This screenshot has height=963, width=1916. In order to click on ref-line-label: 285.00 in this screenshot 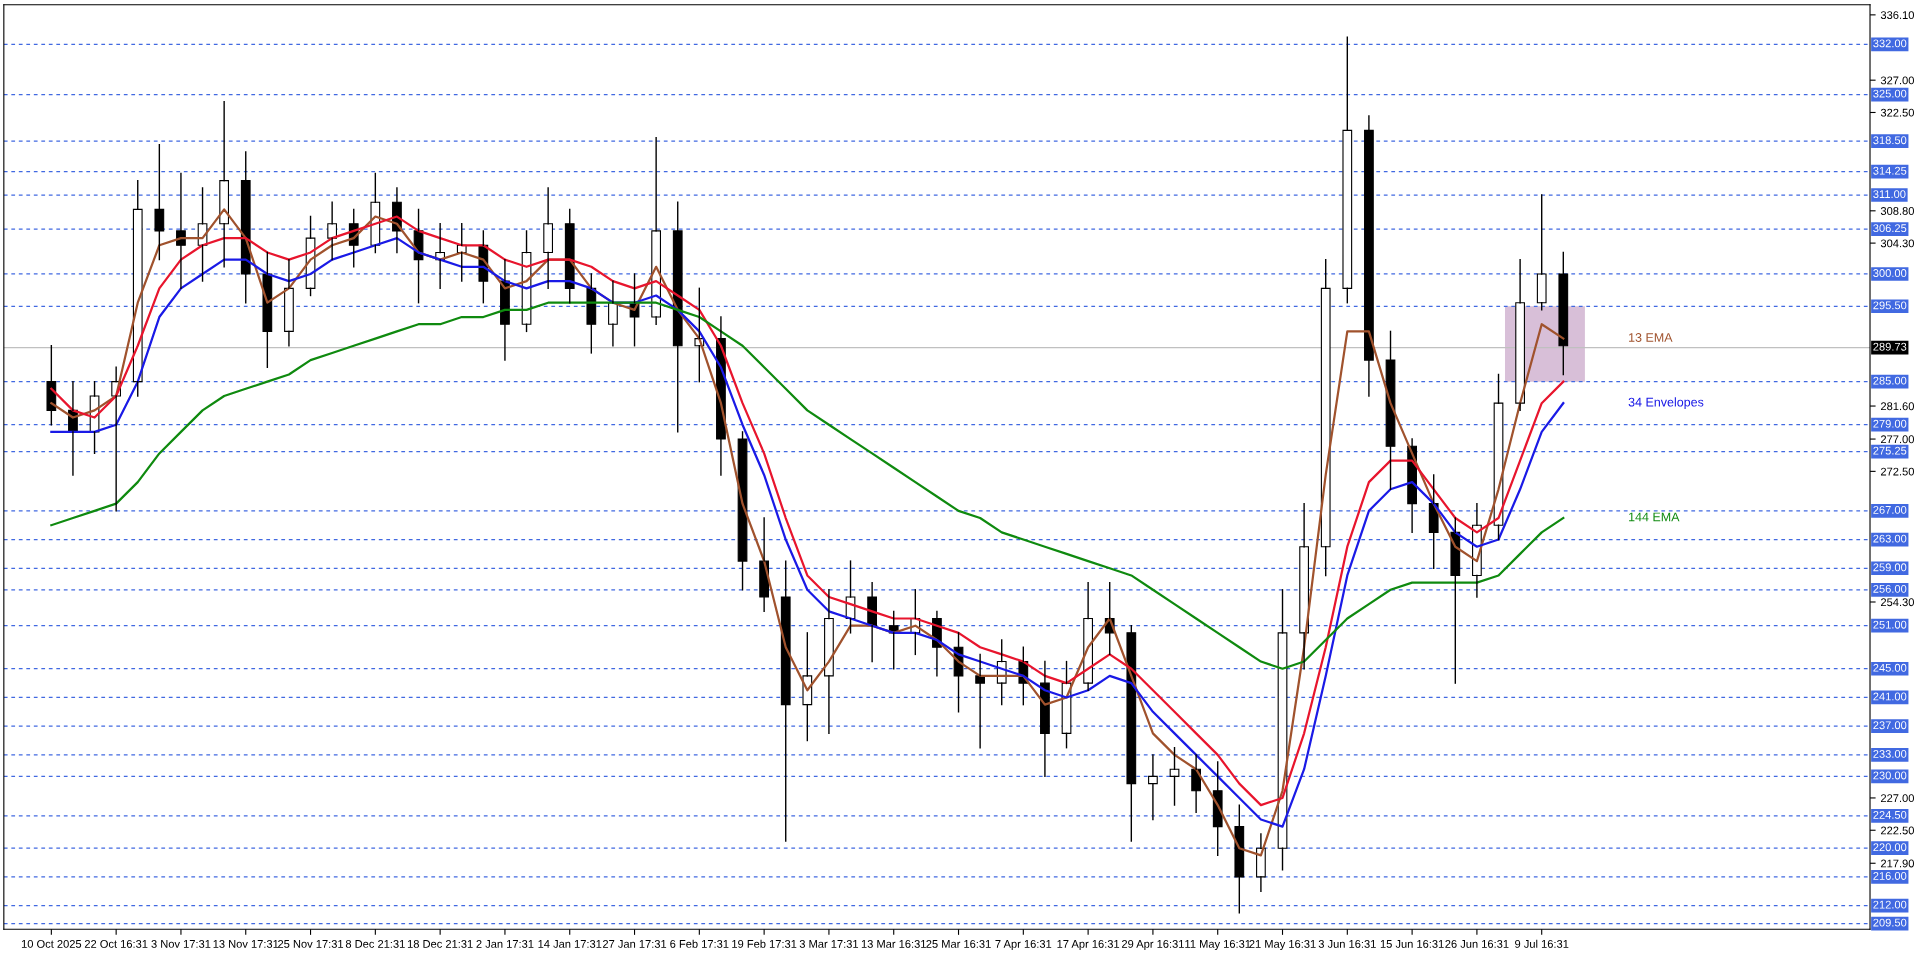, I will do `click(1890, 380)`.